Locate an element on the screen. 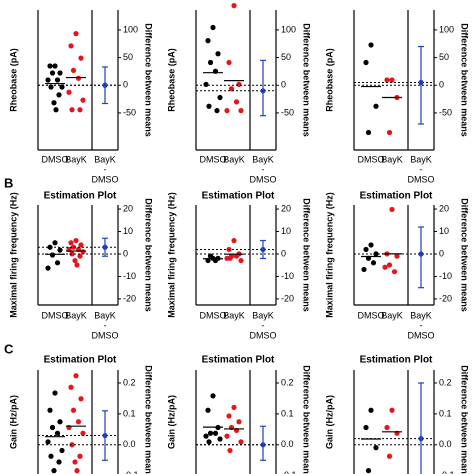 This screenshot has height=474, width=474. y2-tick-label: -10 is located at coordinates (445, 276).